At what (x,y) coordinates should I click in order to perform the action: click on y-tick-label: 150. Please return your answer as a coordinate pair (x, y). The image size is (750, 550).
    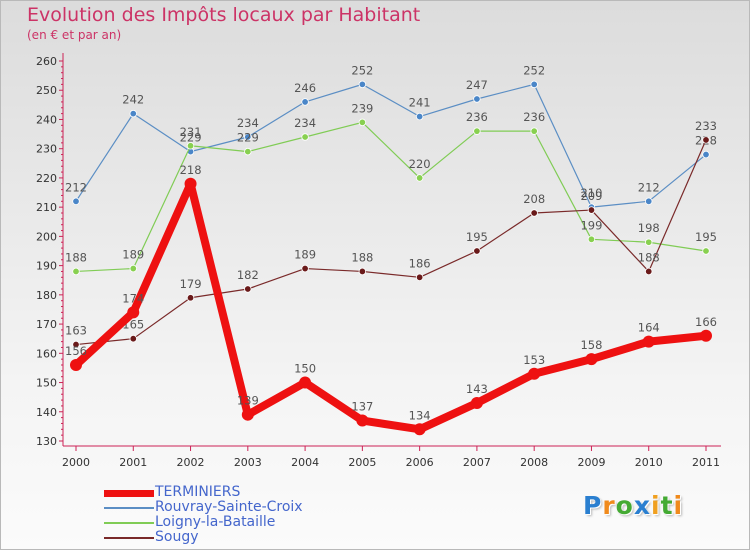
    Looking at the image, I should click on (46, 383).